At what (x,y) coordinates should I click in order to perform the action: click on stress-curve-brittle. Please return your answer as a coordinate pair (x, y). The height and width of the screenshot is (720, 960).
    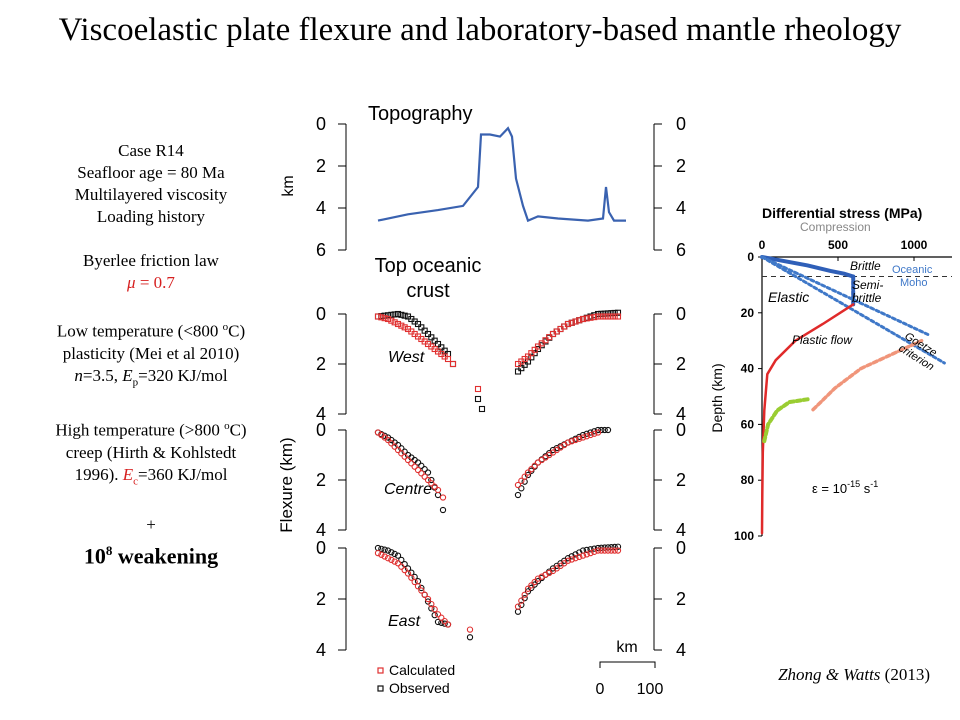
    Looking at the image, I should click on (808, 267).